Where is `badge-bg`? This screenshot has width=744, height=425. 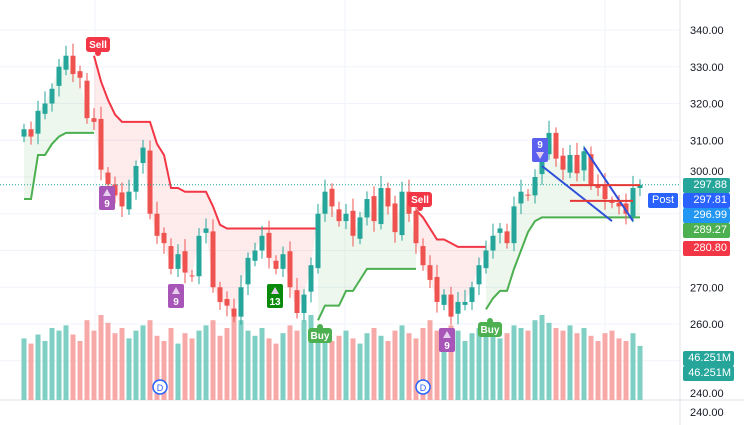 badge-bg is located at coordinates (275, 296).